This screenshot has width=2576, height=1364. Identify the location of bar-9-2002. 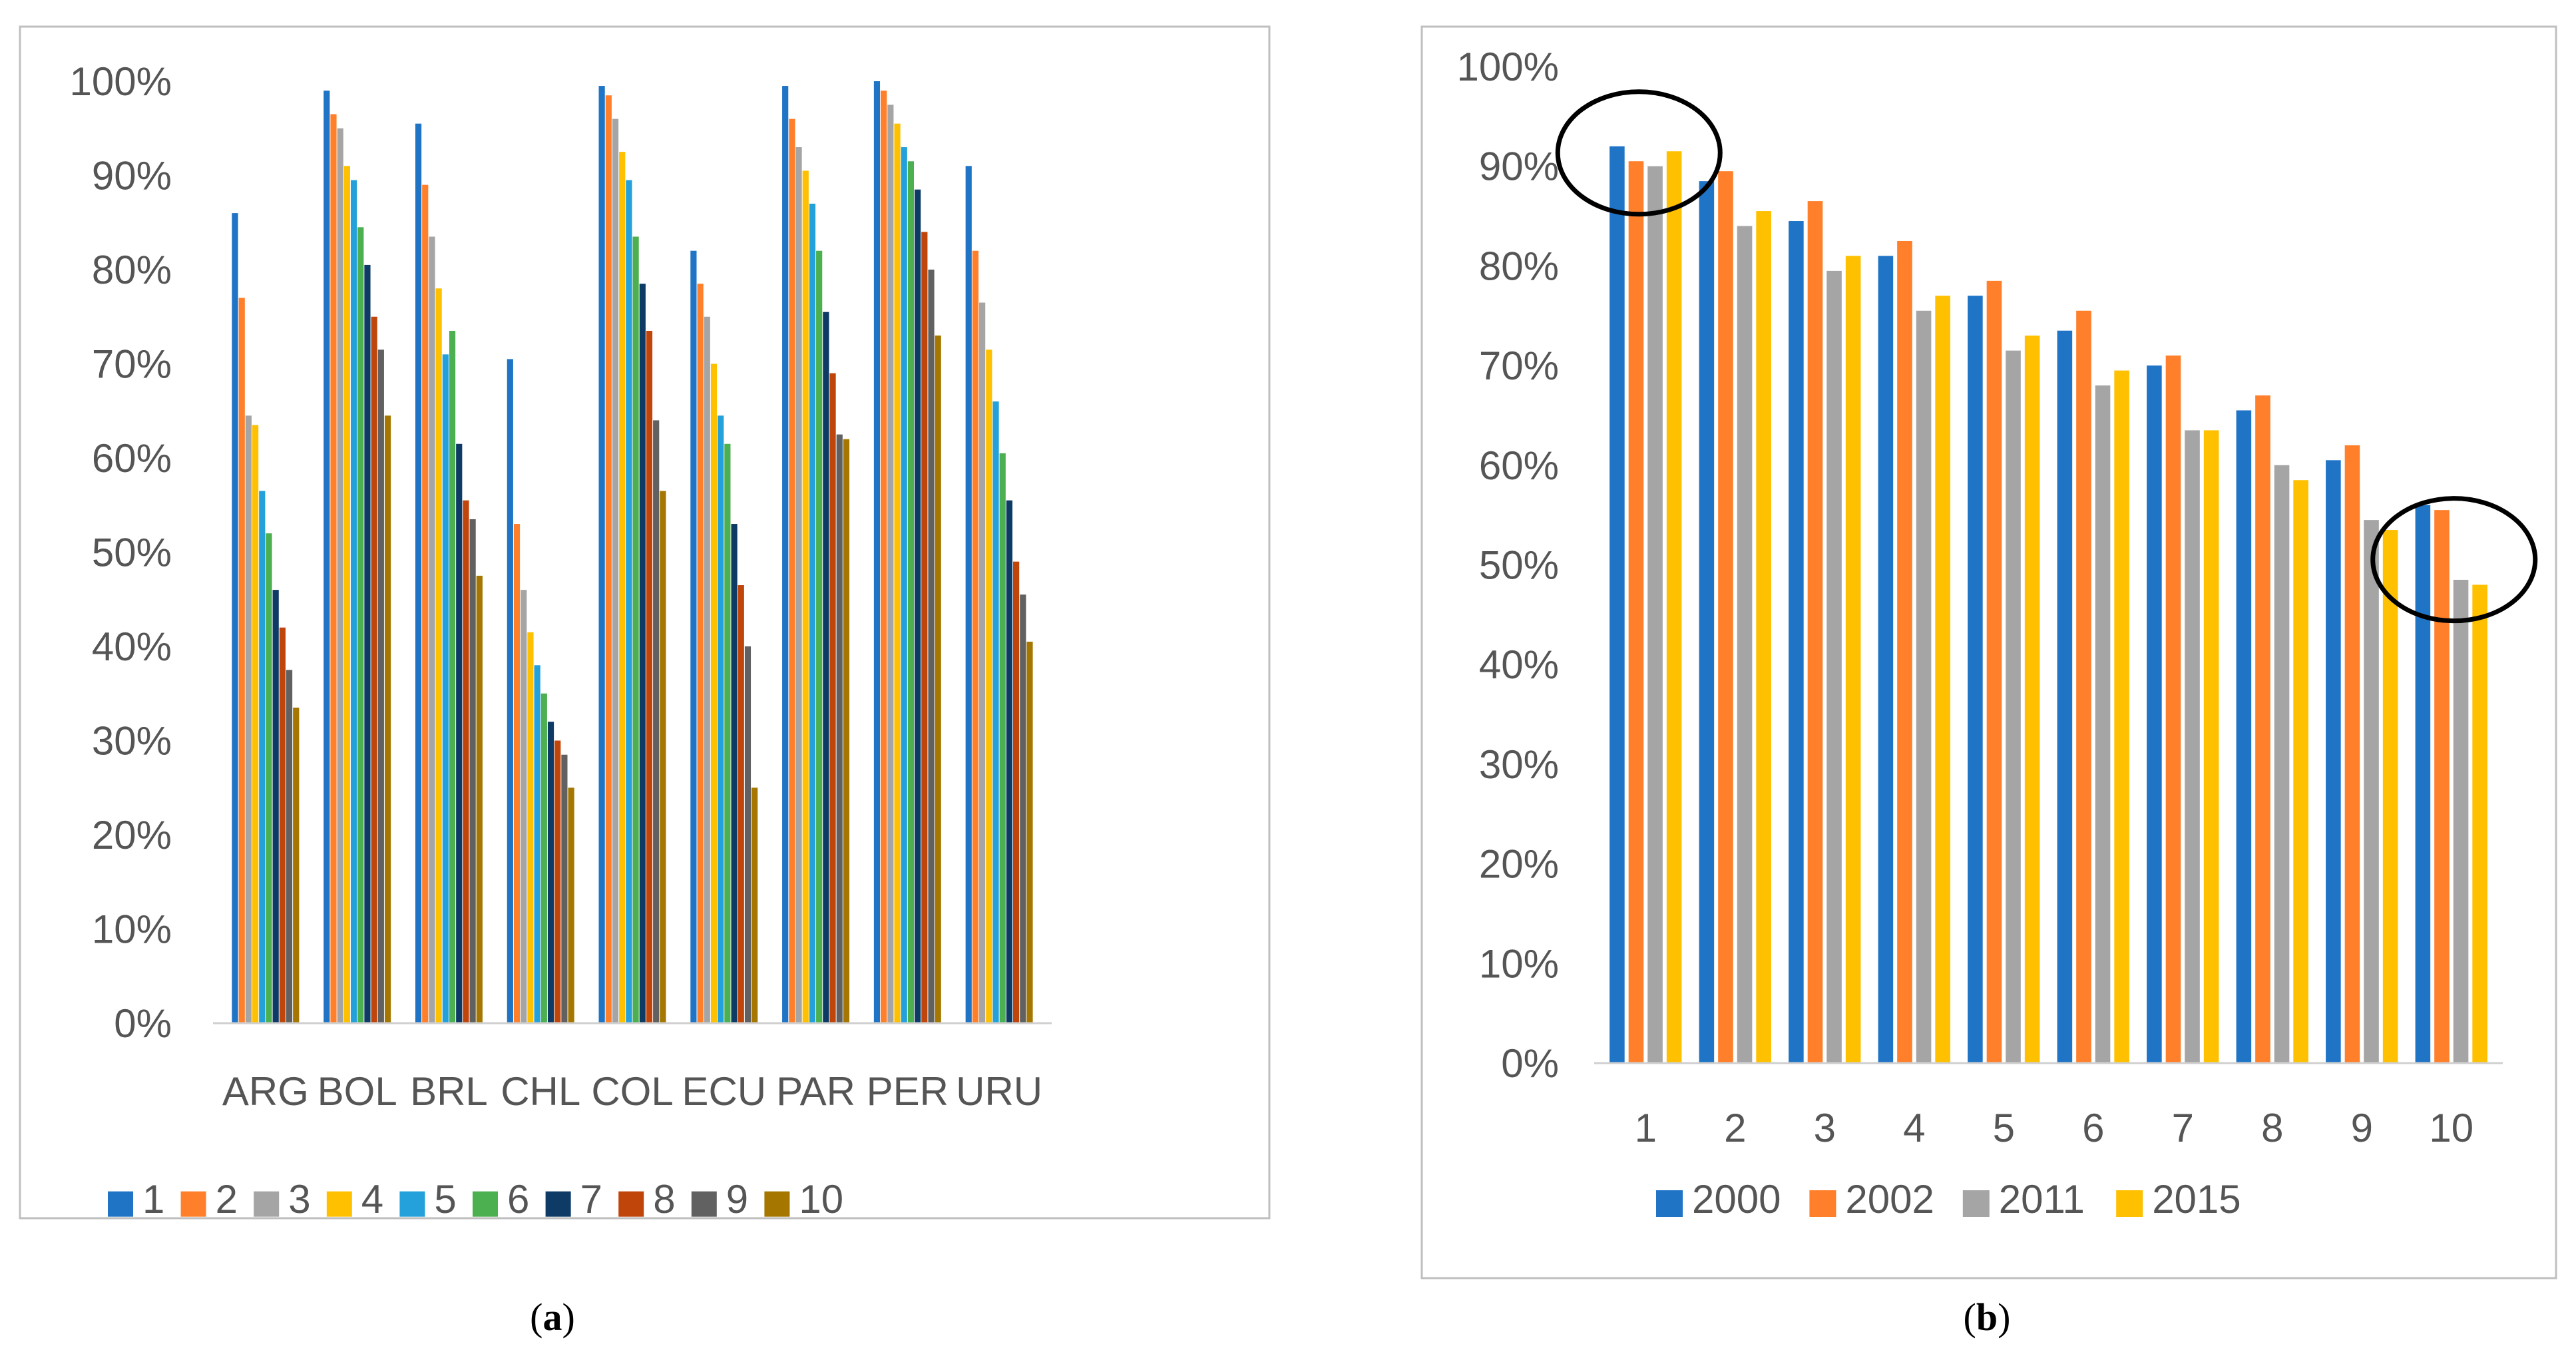
(2352, 754).